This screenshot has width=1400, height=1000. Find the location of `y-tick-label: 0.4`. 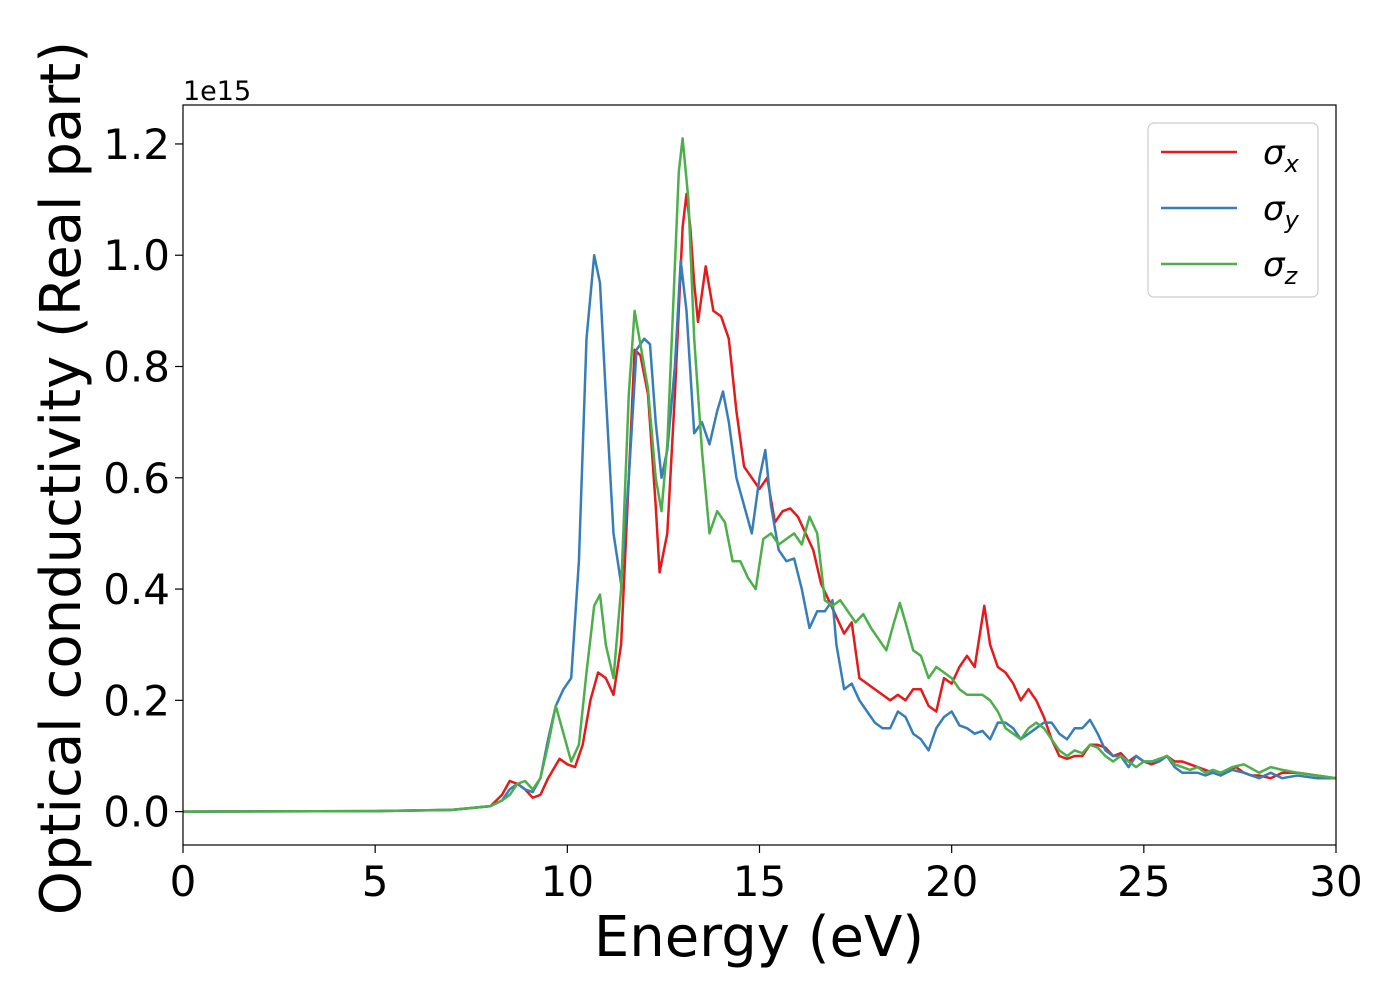

y-tick-label: 0.4 is located at coordinates (136, 589).